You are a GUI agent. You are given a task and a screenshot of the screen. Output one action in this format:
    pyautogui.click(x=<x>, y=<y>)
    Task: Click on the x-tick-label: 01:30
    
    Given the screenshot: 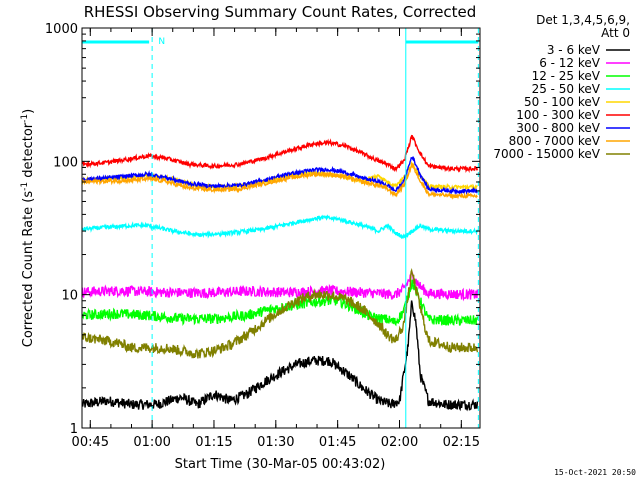 What is the action you would take?
    pyautogui.click(x=275, y=442)
    